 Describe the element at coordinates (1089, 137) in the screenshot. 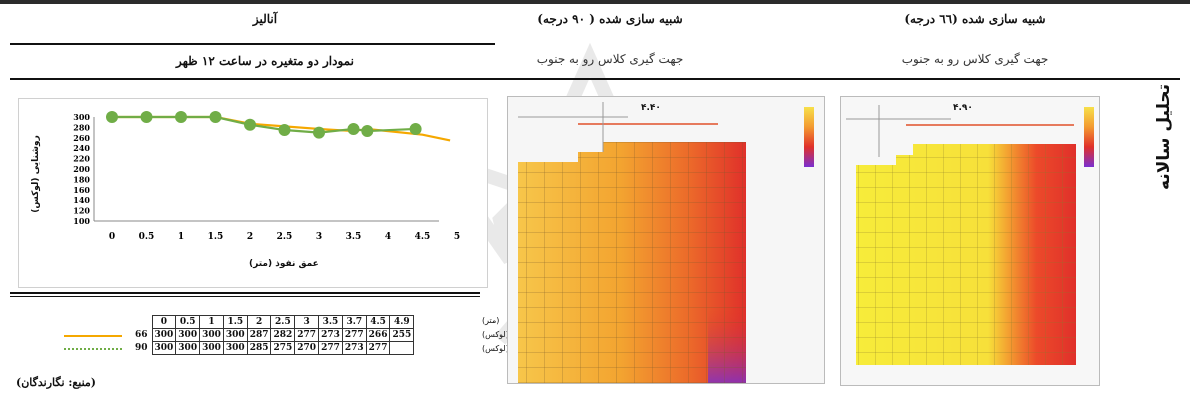

I see `simulation-66-scale` at that location.